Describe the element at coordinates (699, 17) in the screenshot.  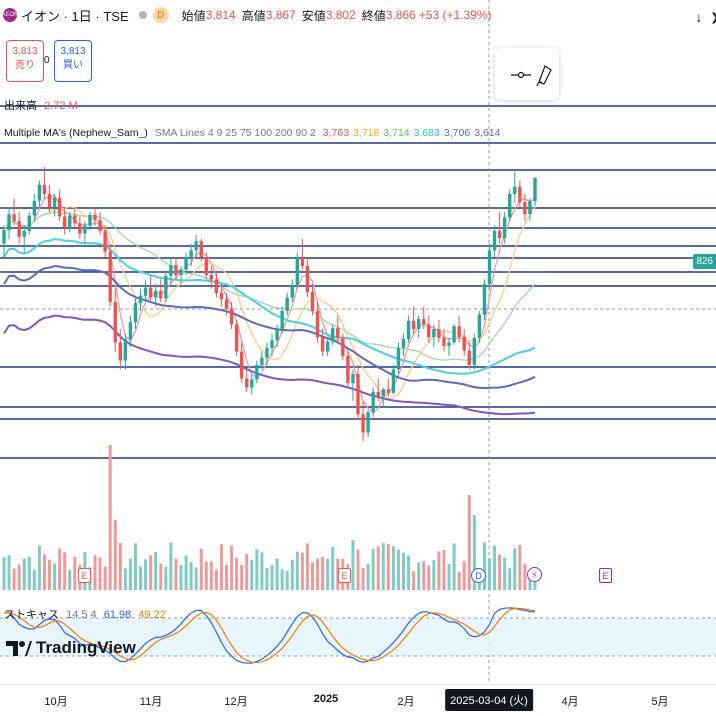
I see `down-arrow-icon: ↓` at that location.